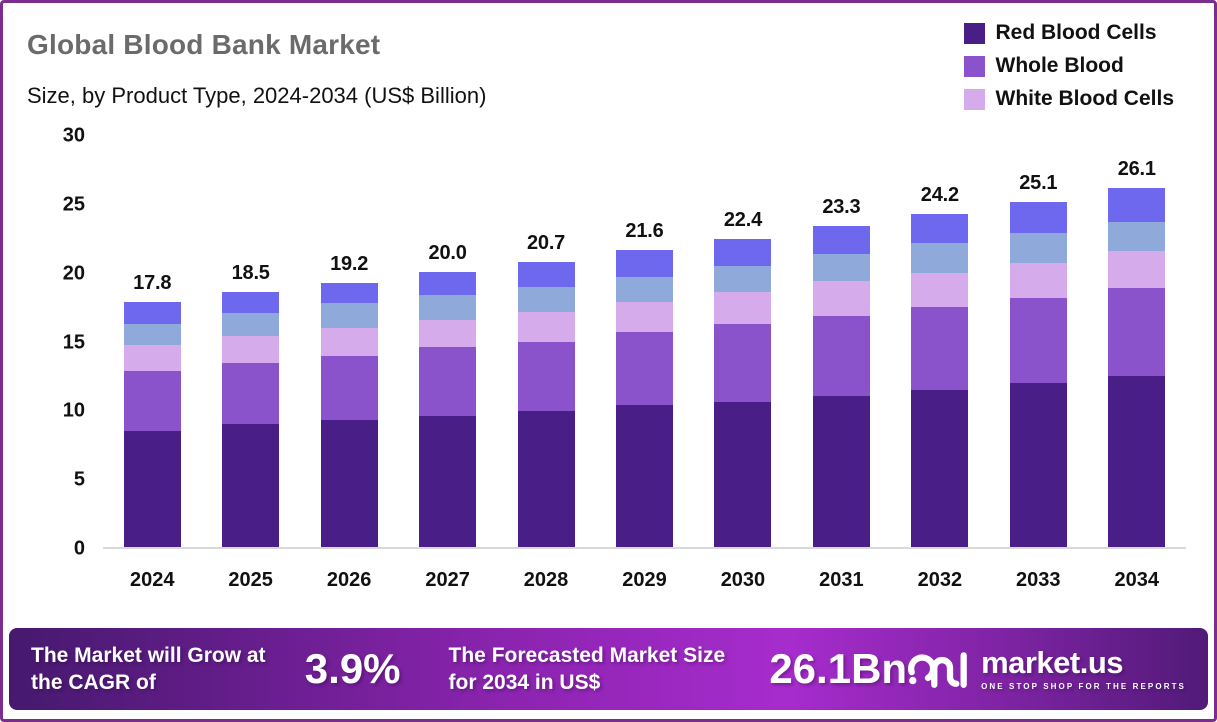 This screenshot has width=1217, height=722. I want to click on legend-item: White Blood Cells, so click(1069, 99).